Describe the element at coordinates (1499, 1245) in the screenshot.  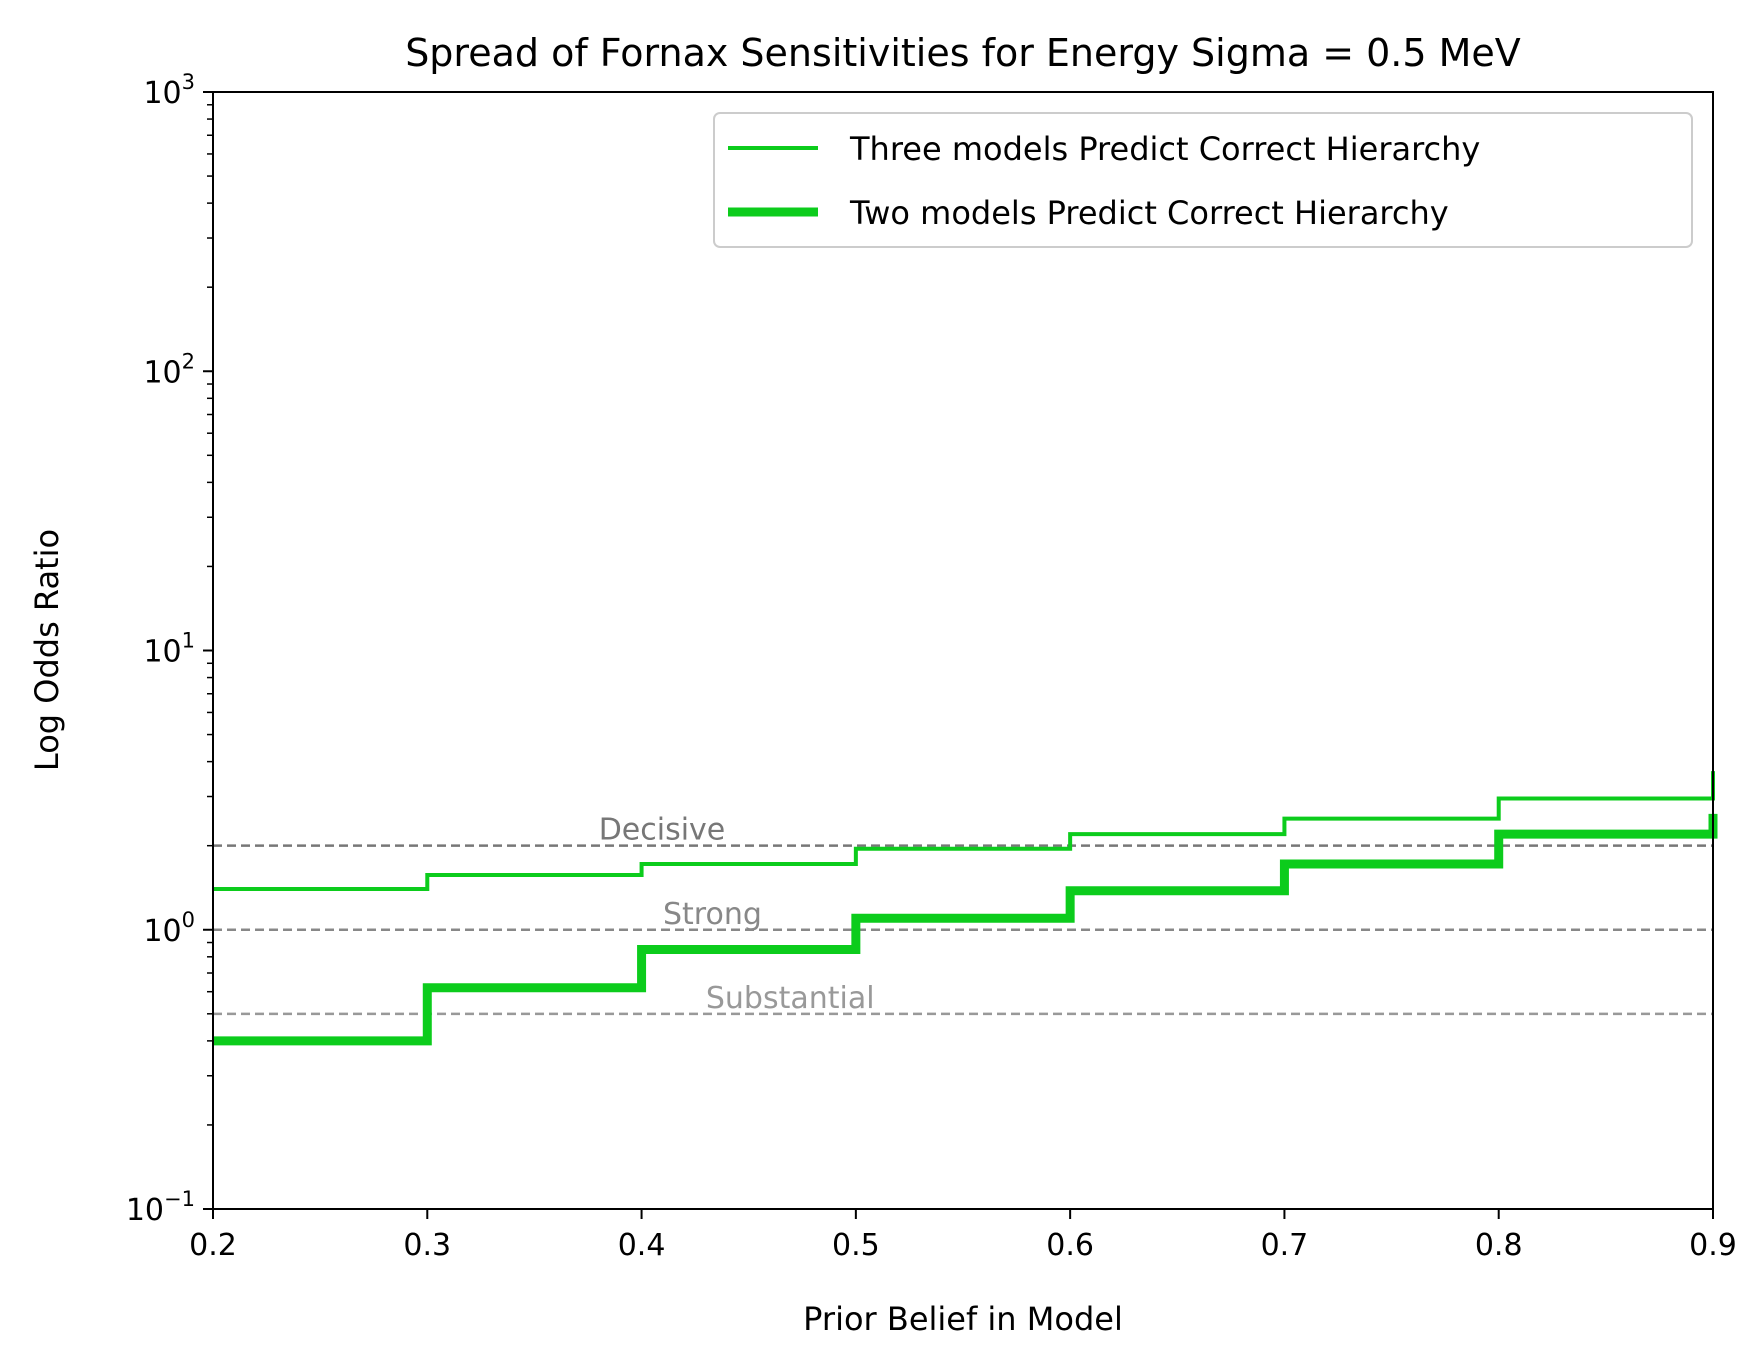
I see `x-tick-label: 0.8` at that location.